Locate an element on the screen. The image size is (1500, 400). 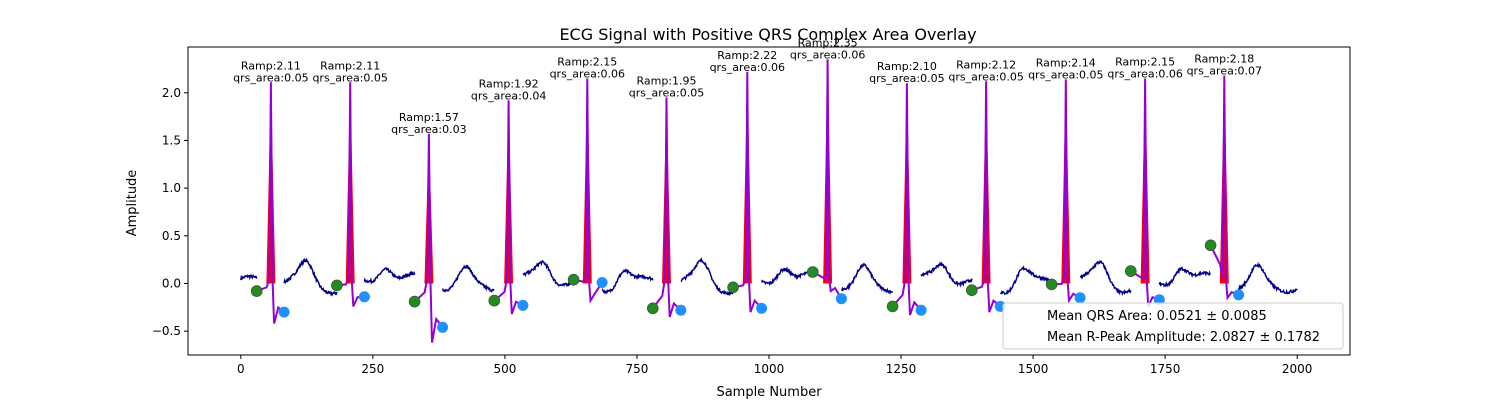
signal-line is located at coordinates (769, 276).